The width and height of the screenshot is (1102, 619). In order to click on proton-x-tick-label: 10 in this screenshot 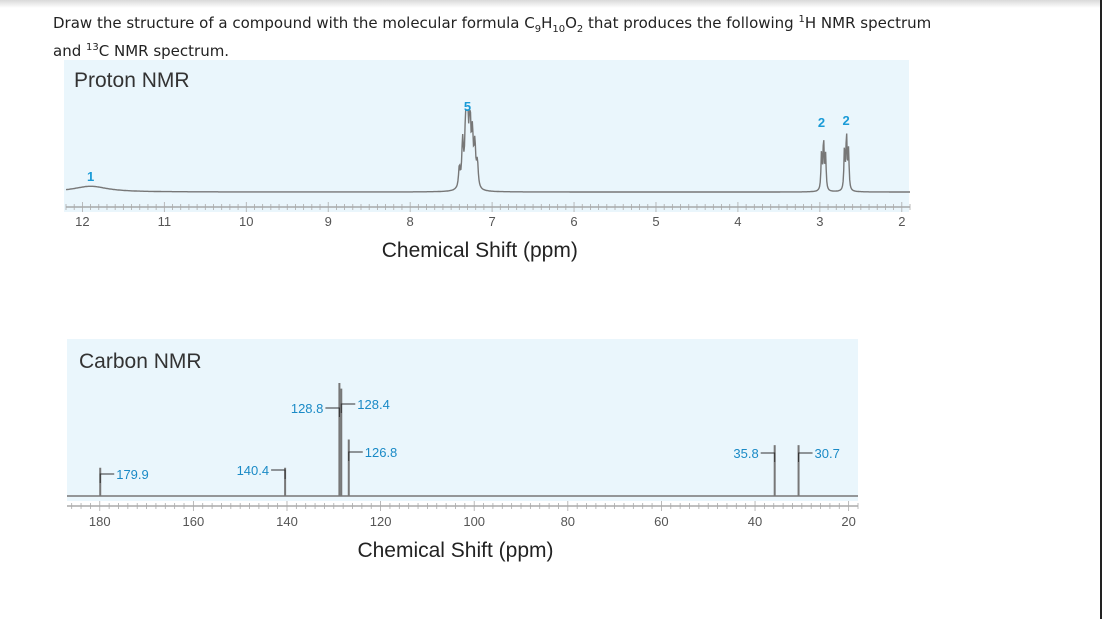, I will do `click(246, 221)`.